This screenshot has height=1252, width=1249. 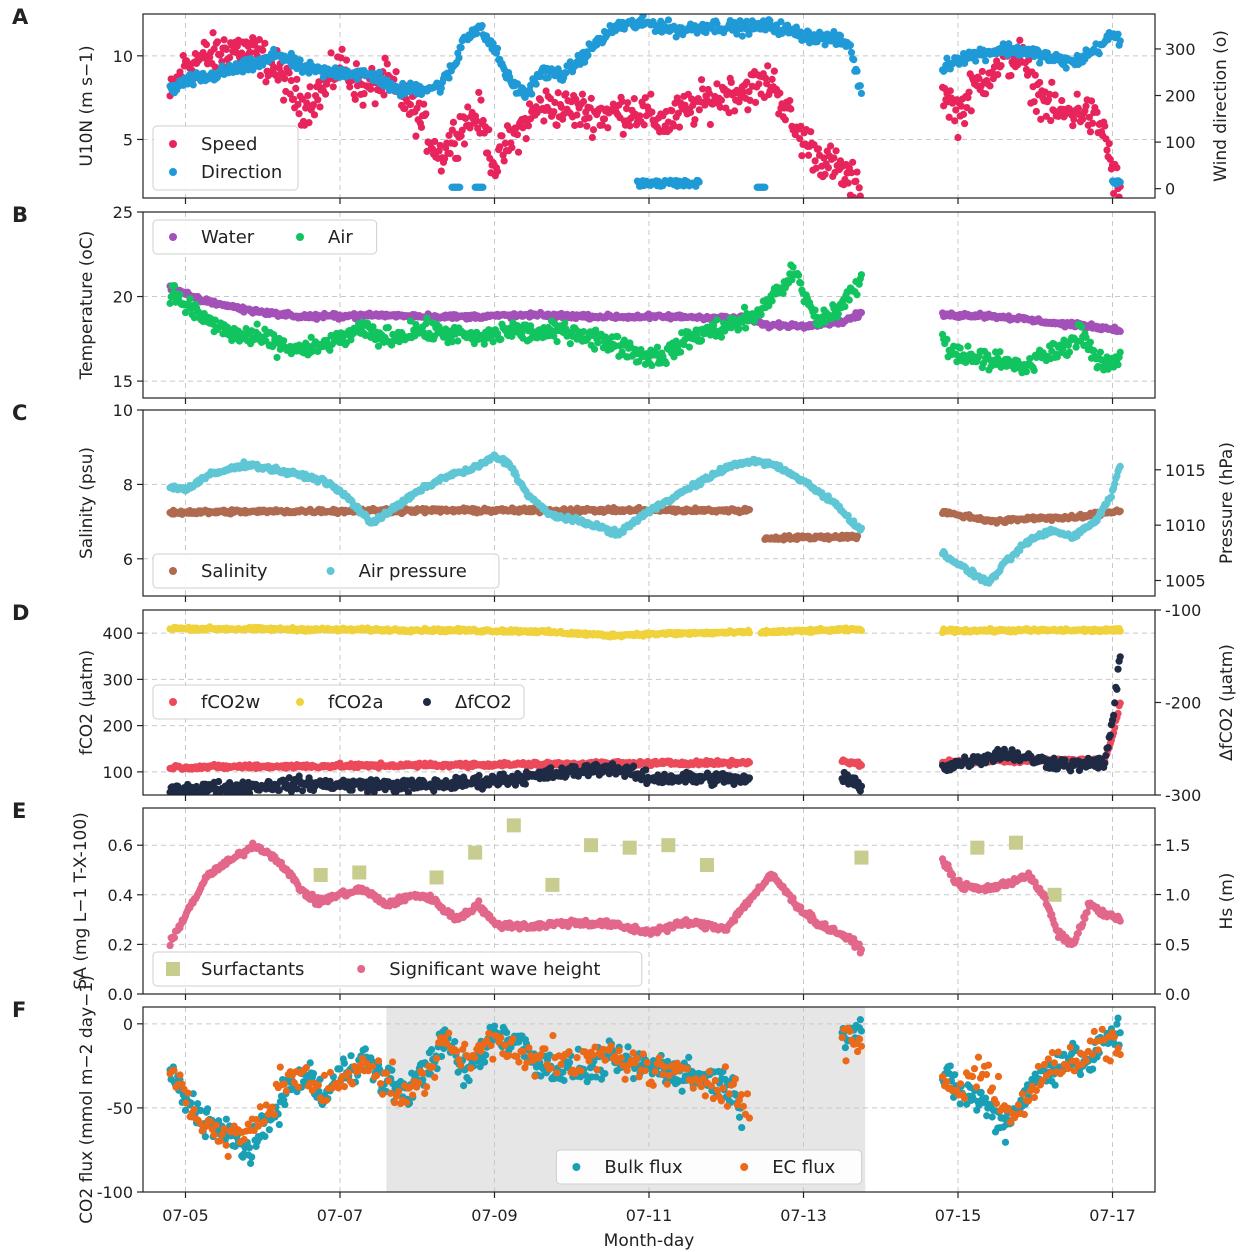 I want to click on y-tick-label: 6, so click(x=128, y=559).